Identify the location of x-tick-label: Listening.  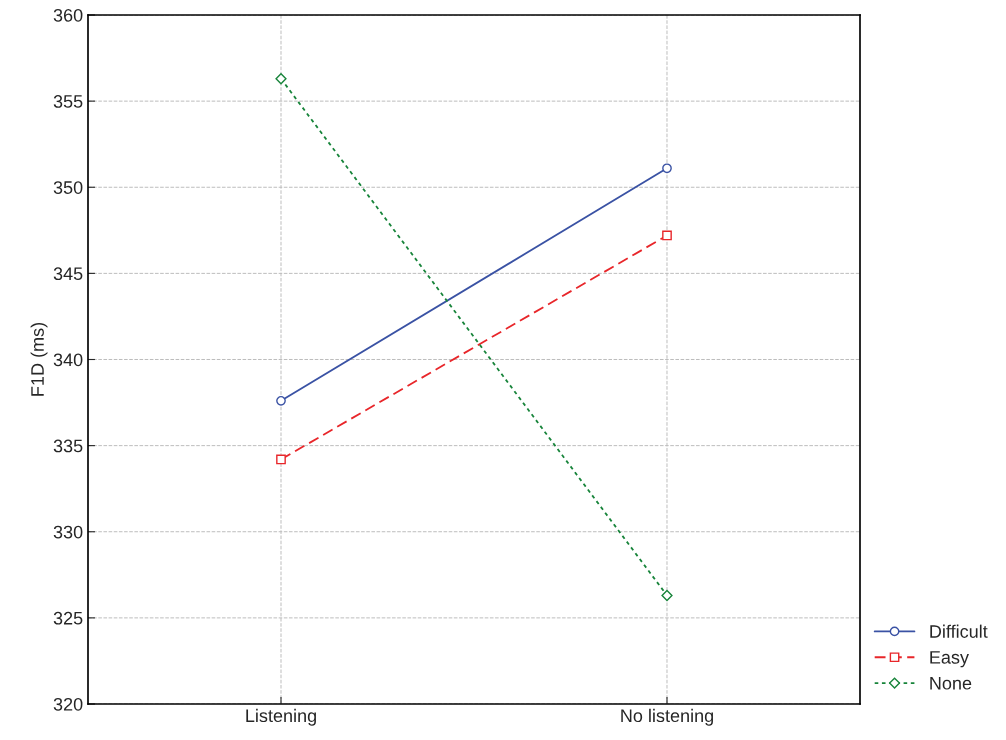
(281, 717).